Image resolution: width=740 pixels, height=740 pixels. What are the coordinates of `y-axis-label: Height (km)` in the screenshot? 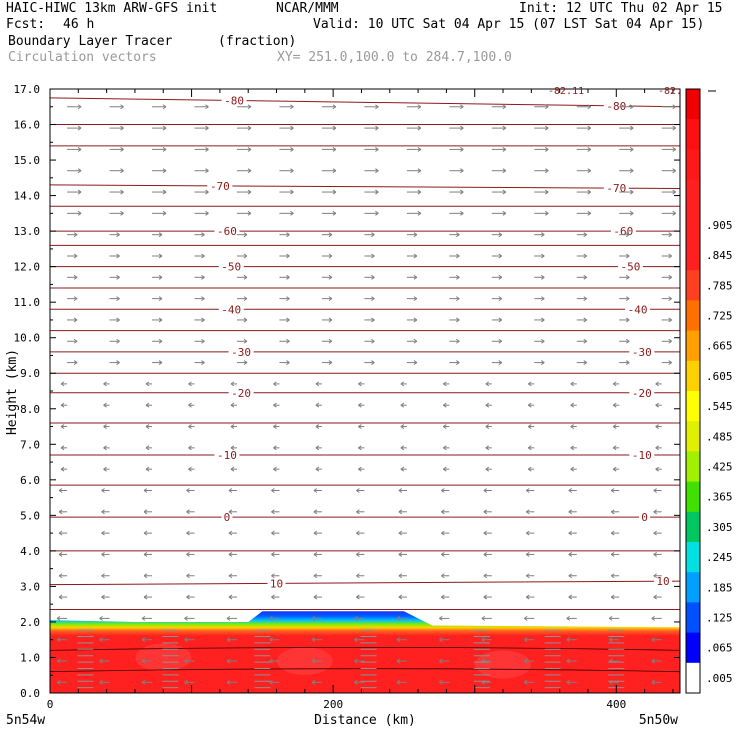 It's located at (12, 392).